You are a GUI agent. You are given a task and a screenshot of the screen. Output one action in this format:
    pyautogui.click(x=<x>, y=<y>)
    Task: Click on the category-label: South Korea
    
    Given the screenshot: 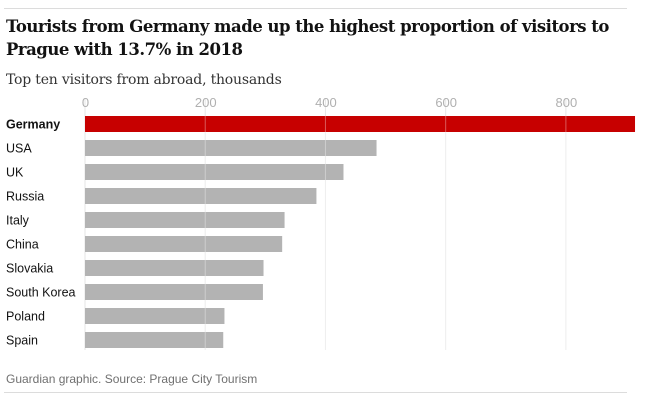 What is the action you would take?
    pyautogui.click(x=41, y=293)
    